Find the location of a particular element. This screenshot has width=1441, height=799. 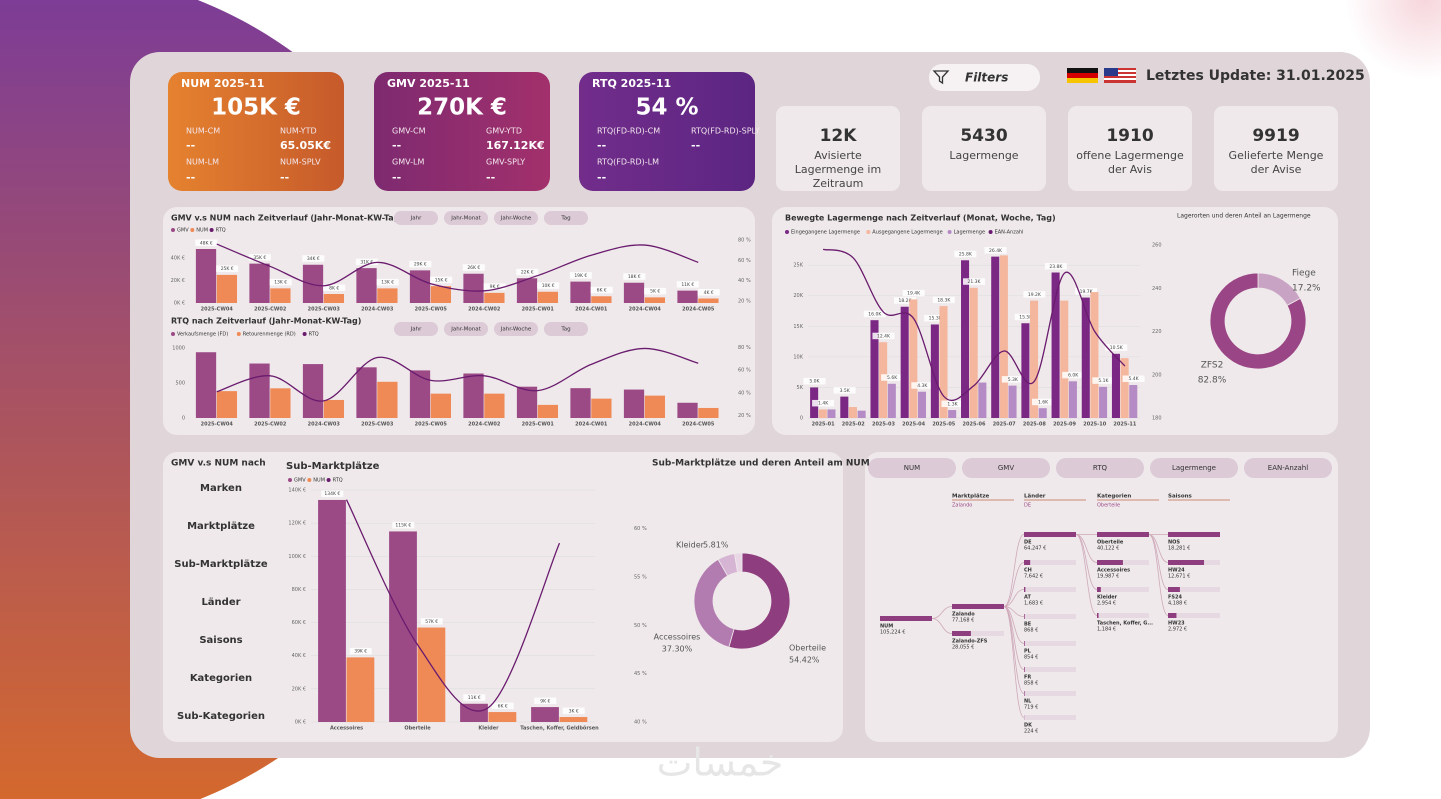

x-tick-label: 2025-CW05 is located at coordinates (431, 310).